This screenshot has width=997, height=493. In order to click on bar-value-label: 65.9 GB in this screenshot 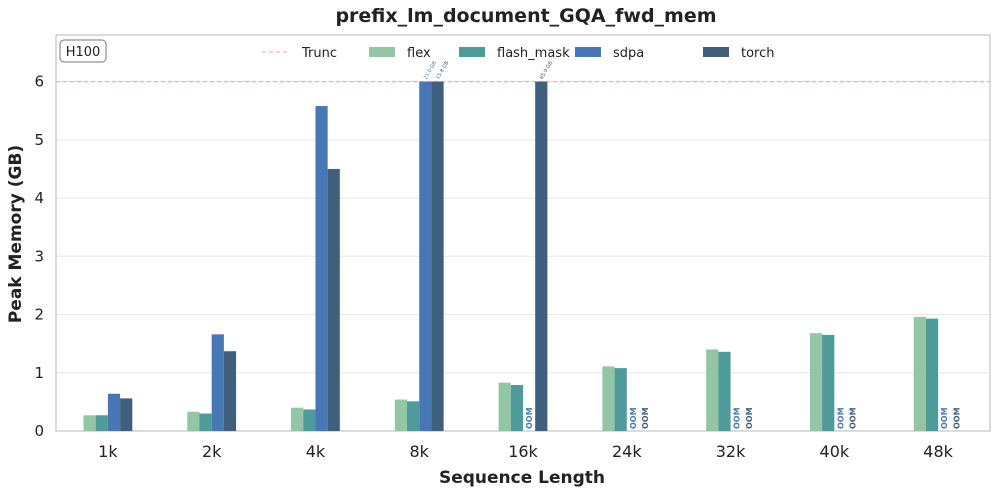, I will do `click(546, 70)`.